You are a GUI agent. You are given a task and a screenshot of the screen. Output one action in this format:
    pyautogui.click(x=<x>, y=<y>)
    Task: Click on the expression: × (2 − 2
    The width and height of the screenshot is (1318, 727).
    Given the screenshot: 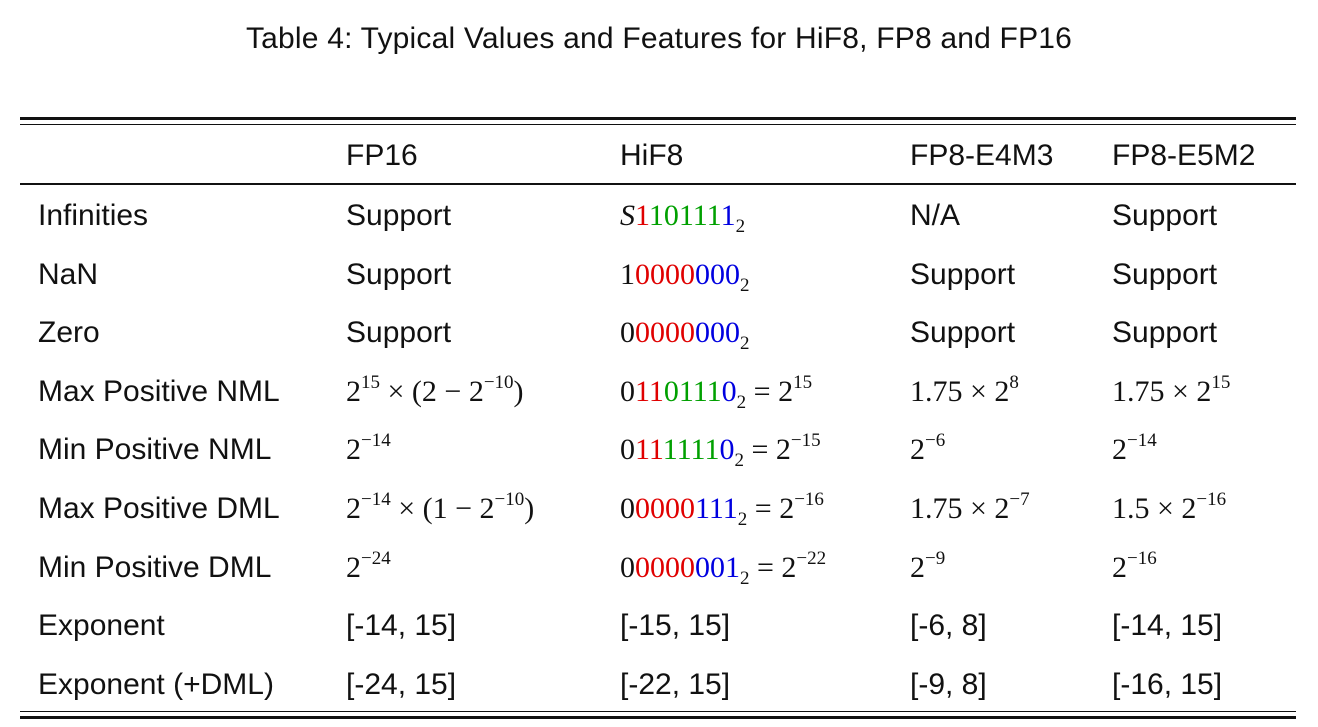 What is the action you would take?
    pyautogui.click(x=432, y=391)
    